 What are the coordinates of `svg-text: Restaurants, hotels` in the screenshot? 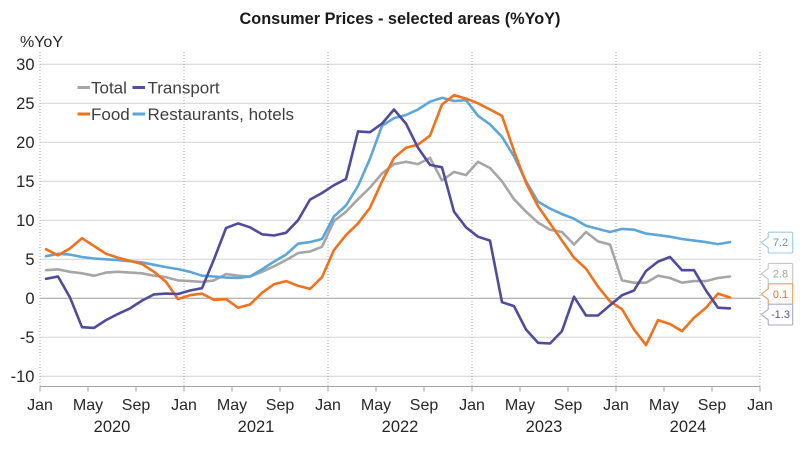 It's located at (221, 114).